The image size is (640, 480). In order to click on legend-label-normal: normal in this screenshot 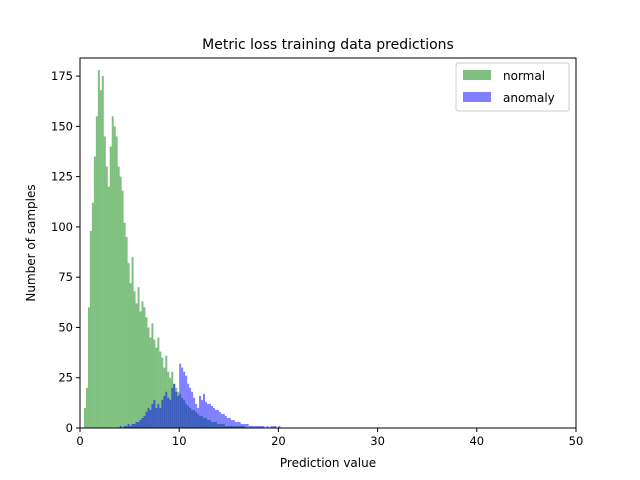, I will do `click(524, 76)`.